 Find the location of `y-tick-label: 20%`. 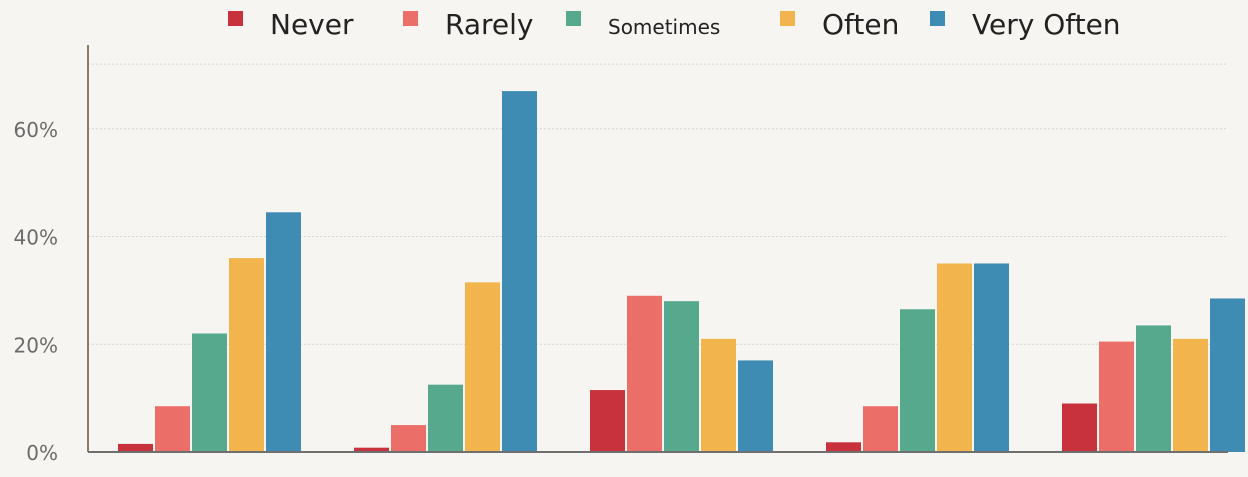

y-tick-label: 20% is located at coordinates (36, 345).